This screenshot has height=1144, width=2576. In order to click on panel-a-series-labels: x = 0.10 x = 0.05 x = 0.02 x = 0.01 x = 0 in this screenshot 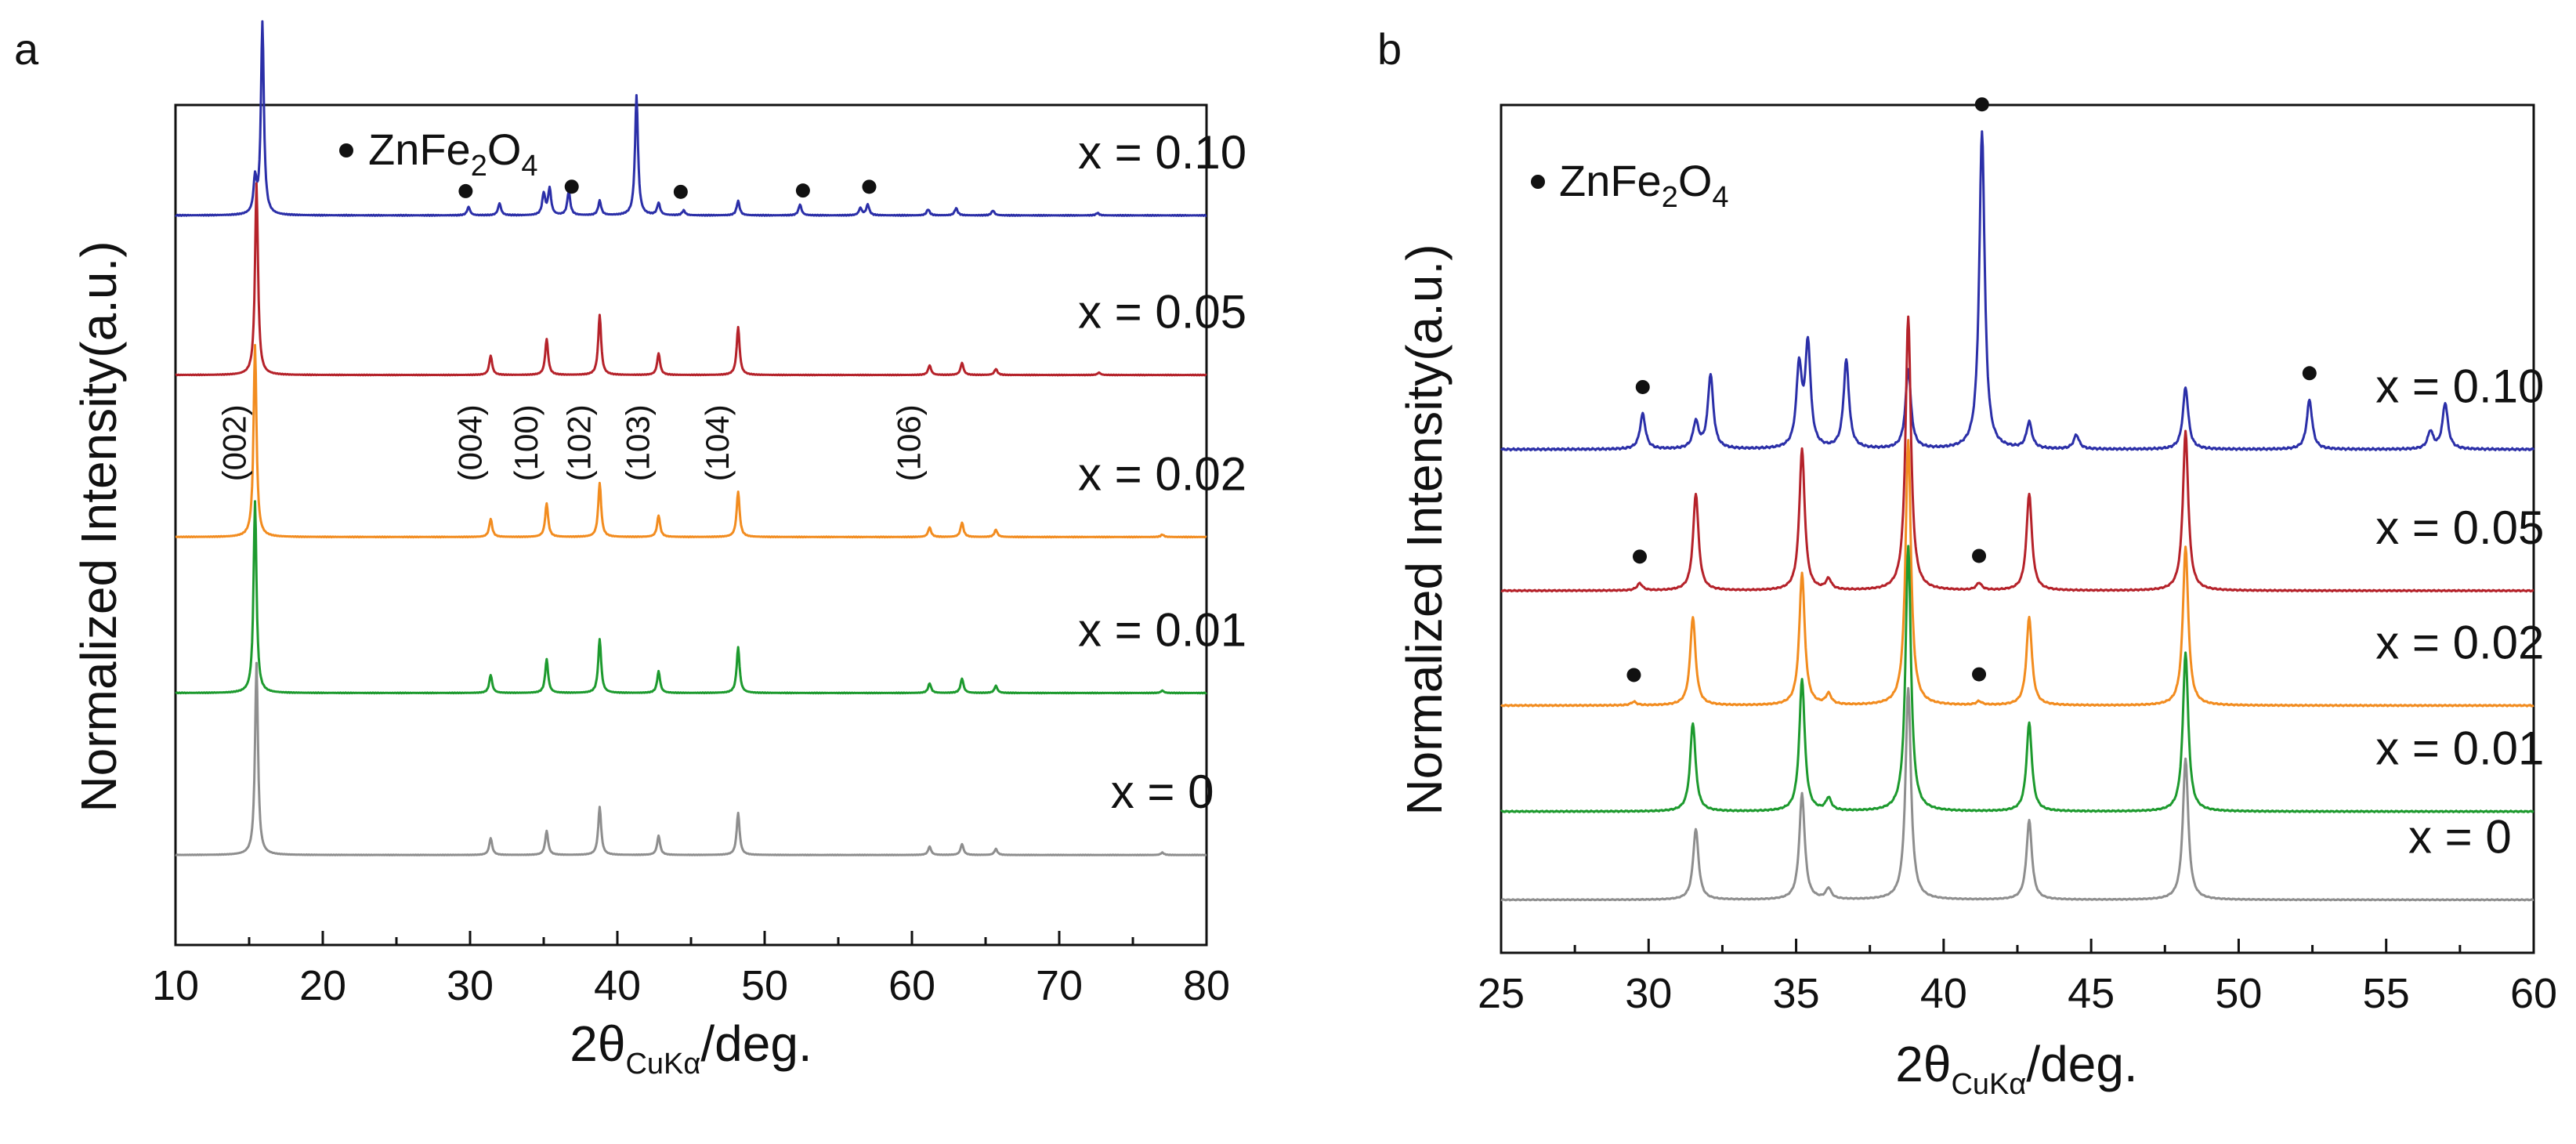, I will do `click(1162, 472)`.